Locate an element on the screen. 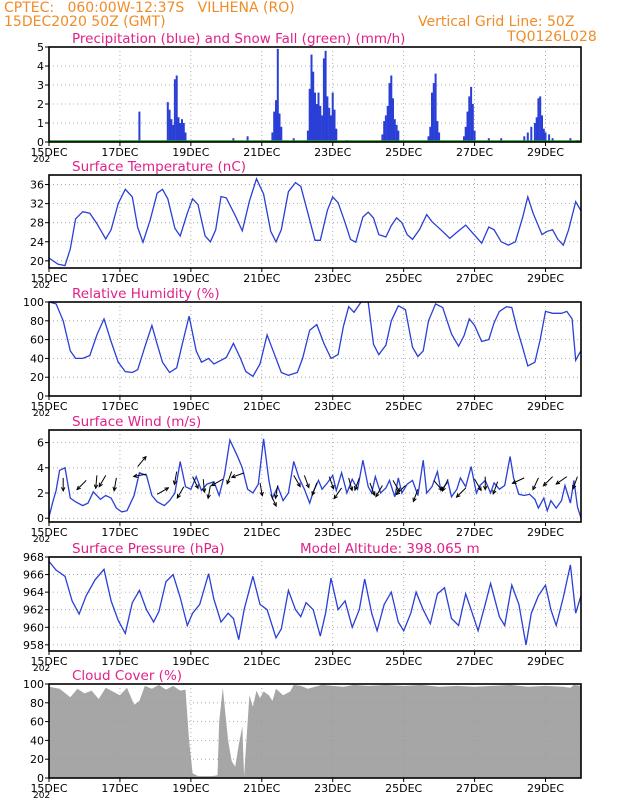 The image size is (618, 800). y-tick-label: 958 is located at coordinates (33, 645).